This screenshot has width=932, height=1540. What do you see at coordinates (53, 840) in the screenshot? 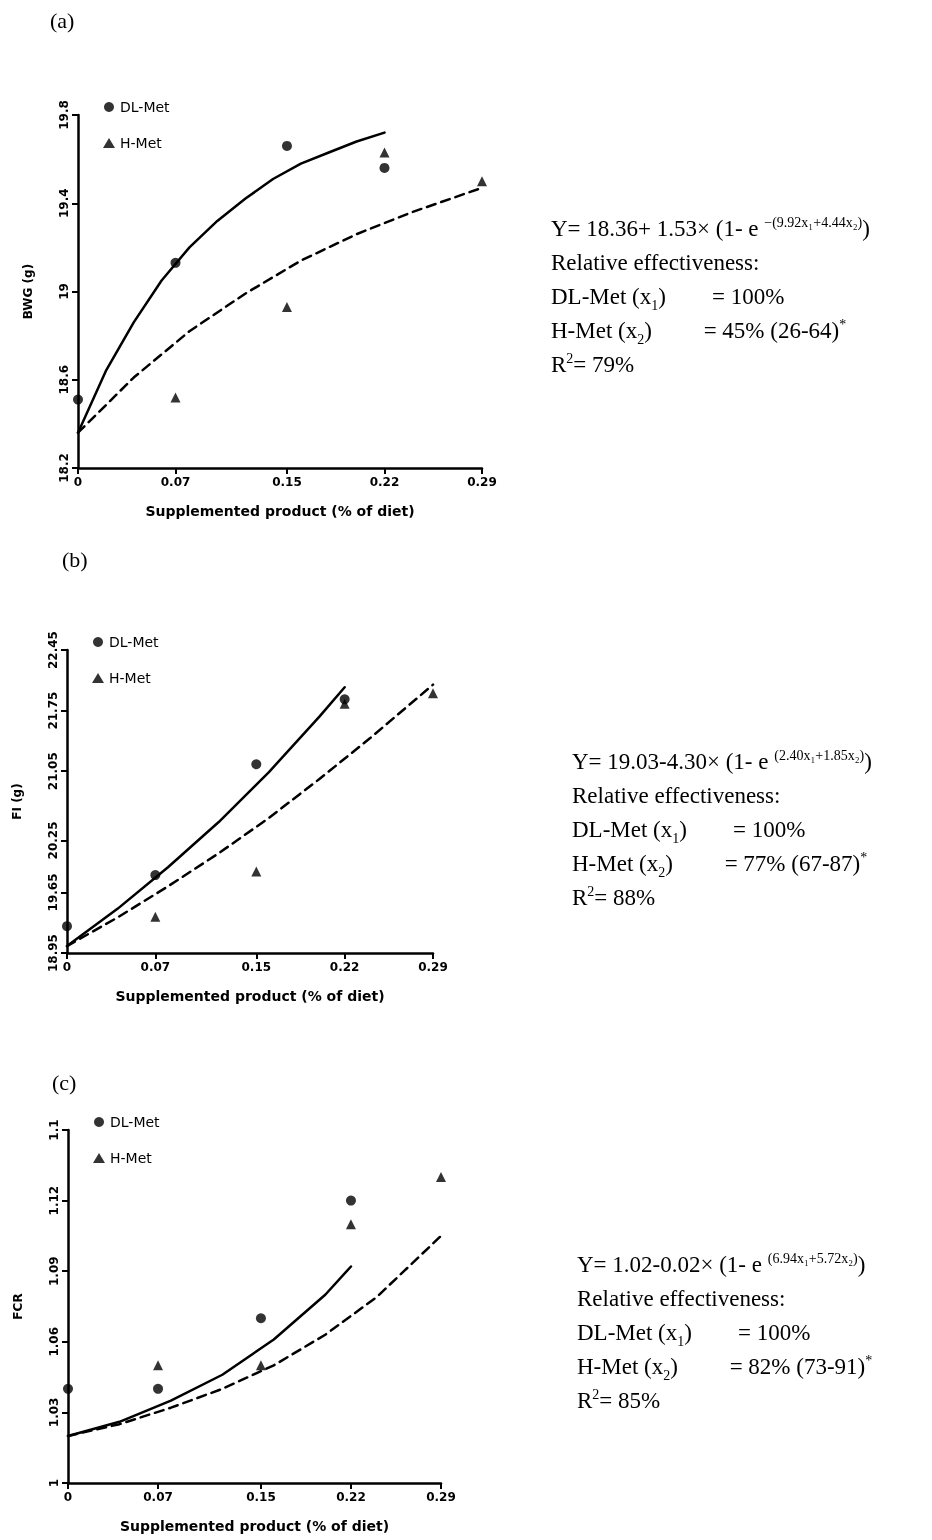
I see `y-tick-label: 20.25` at bounding box center [53, 840].